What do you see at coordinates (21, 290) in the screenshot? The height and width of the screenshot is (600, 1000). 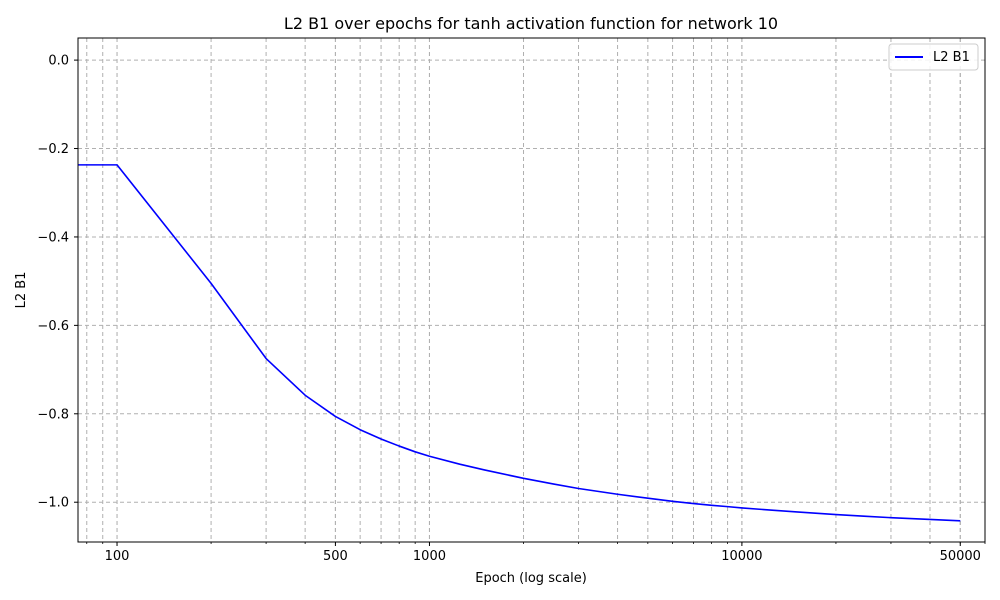 I see `y-axis-label: L2 B1` at bounding box center [21, 290].